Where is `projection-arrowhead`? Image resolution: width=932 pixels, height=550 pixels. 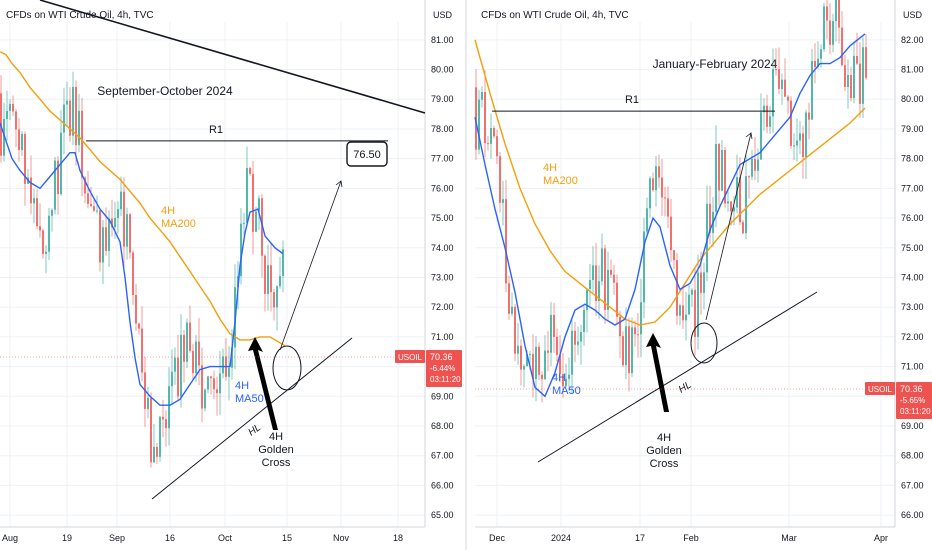
projection-arrowhead is located at coordinates (339, 184).